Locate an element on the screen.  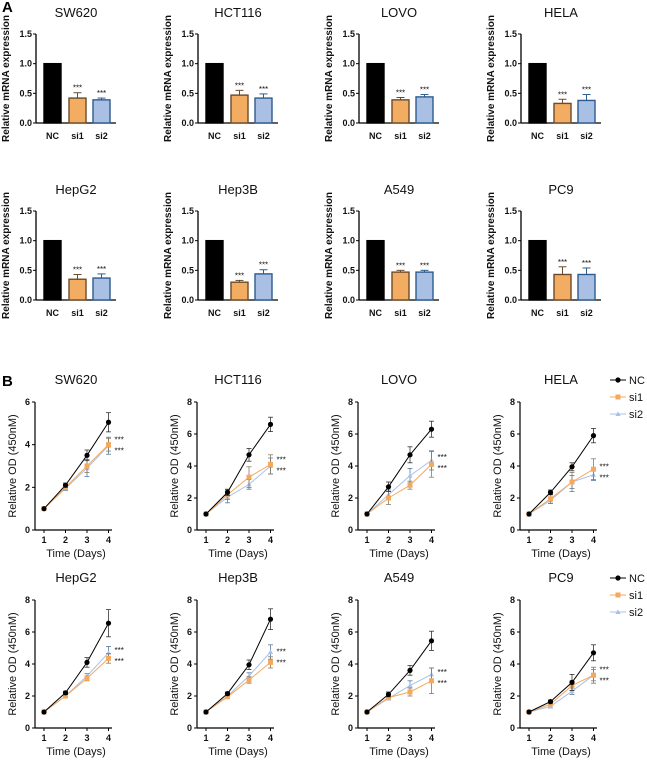
chart-title: HepG2 is located at coordinates (75, 189).